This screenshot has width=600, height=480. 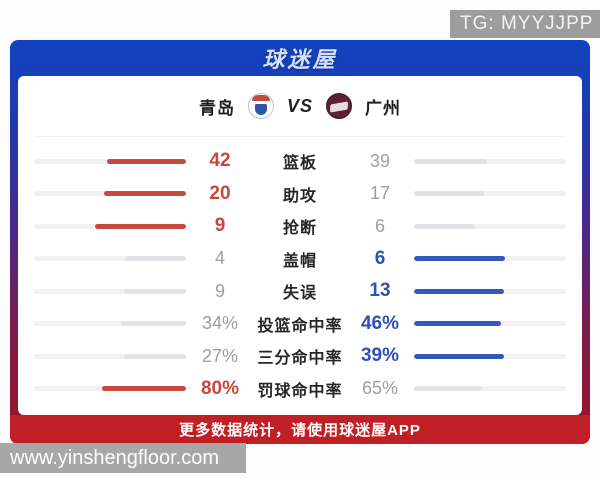 What do you see at coordinates (123, 458) in the screenshot?
I see `site-watermark: www.yinshengfloor.com` at bounding box center [123, 458].